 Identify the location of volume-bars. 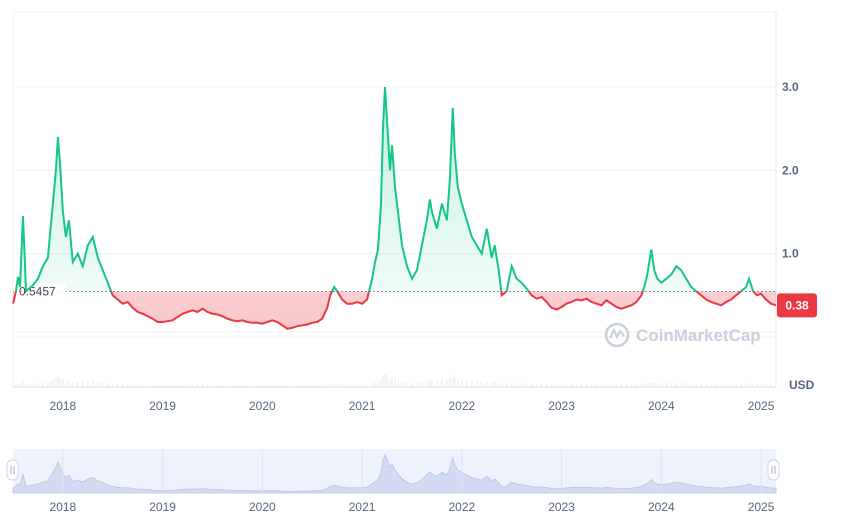
(394, 380).